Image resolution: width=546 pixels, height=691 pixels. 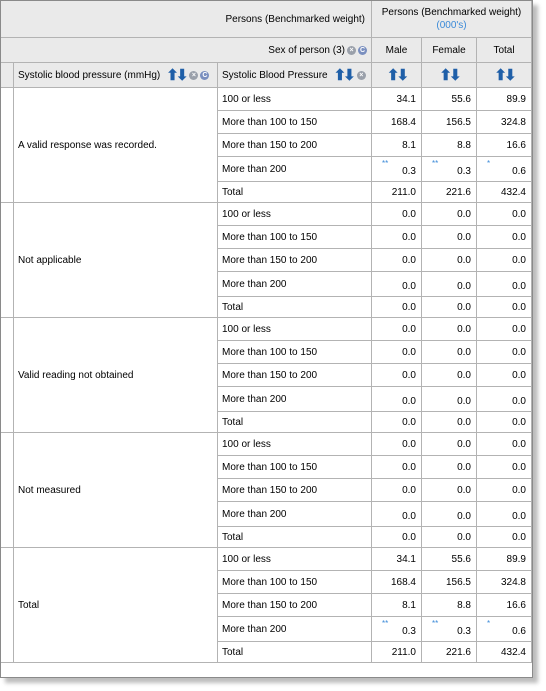 I want to click on measure-title: Persons (Benchmarked weight), so click(x=452, y=12).